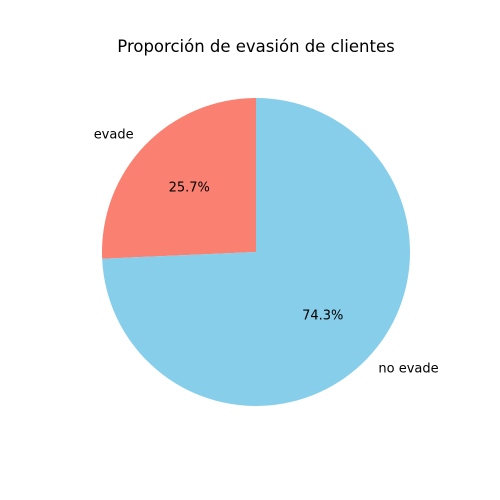  I want to click on pie-slice-evade, so click(178, 178).